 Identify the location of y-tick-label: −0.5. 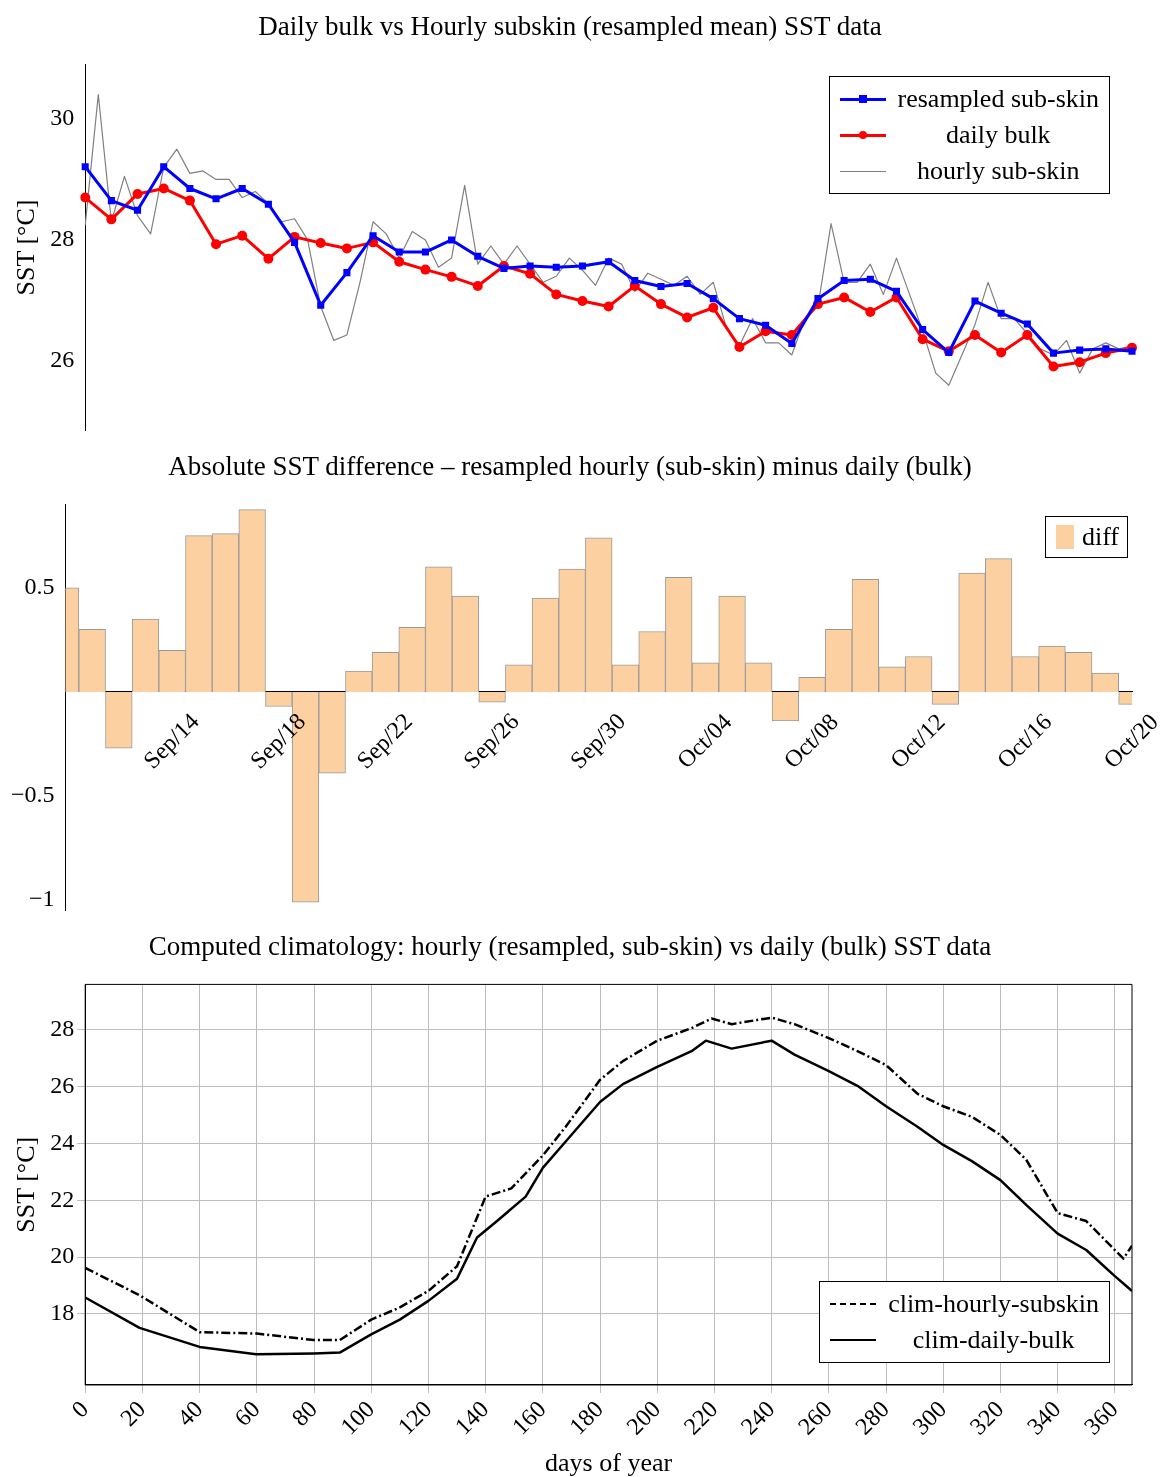
(32, 794).